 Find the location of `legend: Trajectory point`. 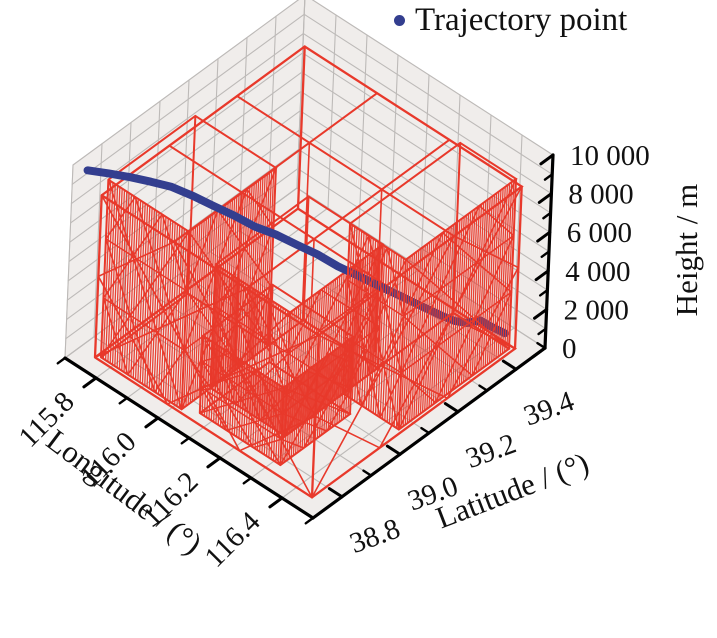

legend: Trajectory point is located at coordinates (510, 20).